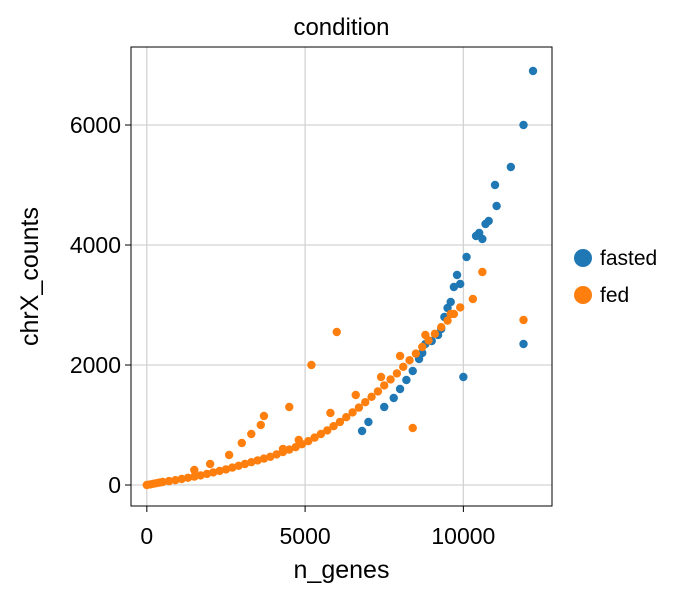  Describe the element at coordinates (341, 27) in the screenshot. I see `chart-title: condition` at that location.